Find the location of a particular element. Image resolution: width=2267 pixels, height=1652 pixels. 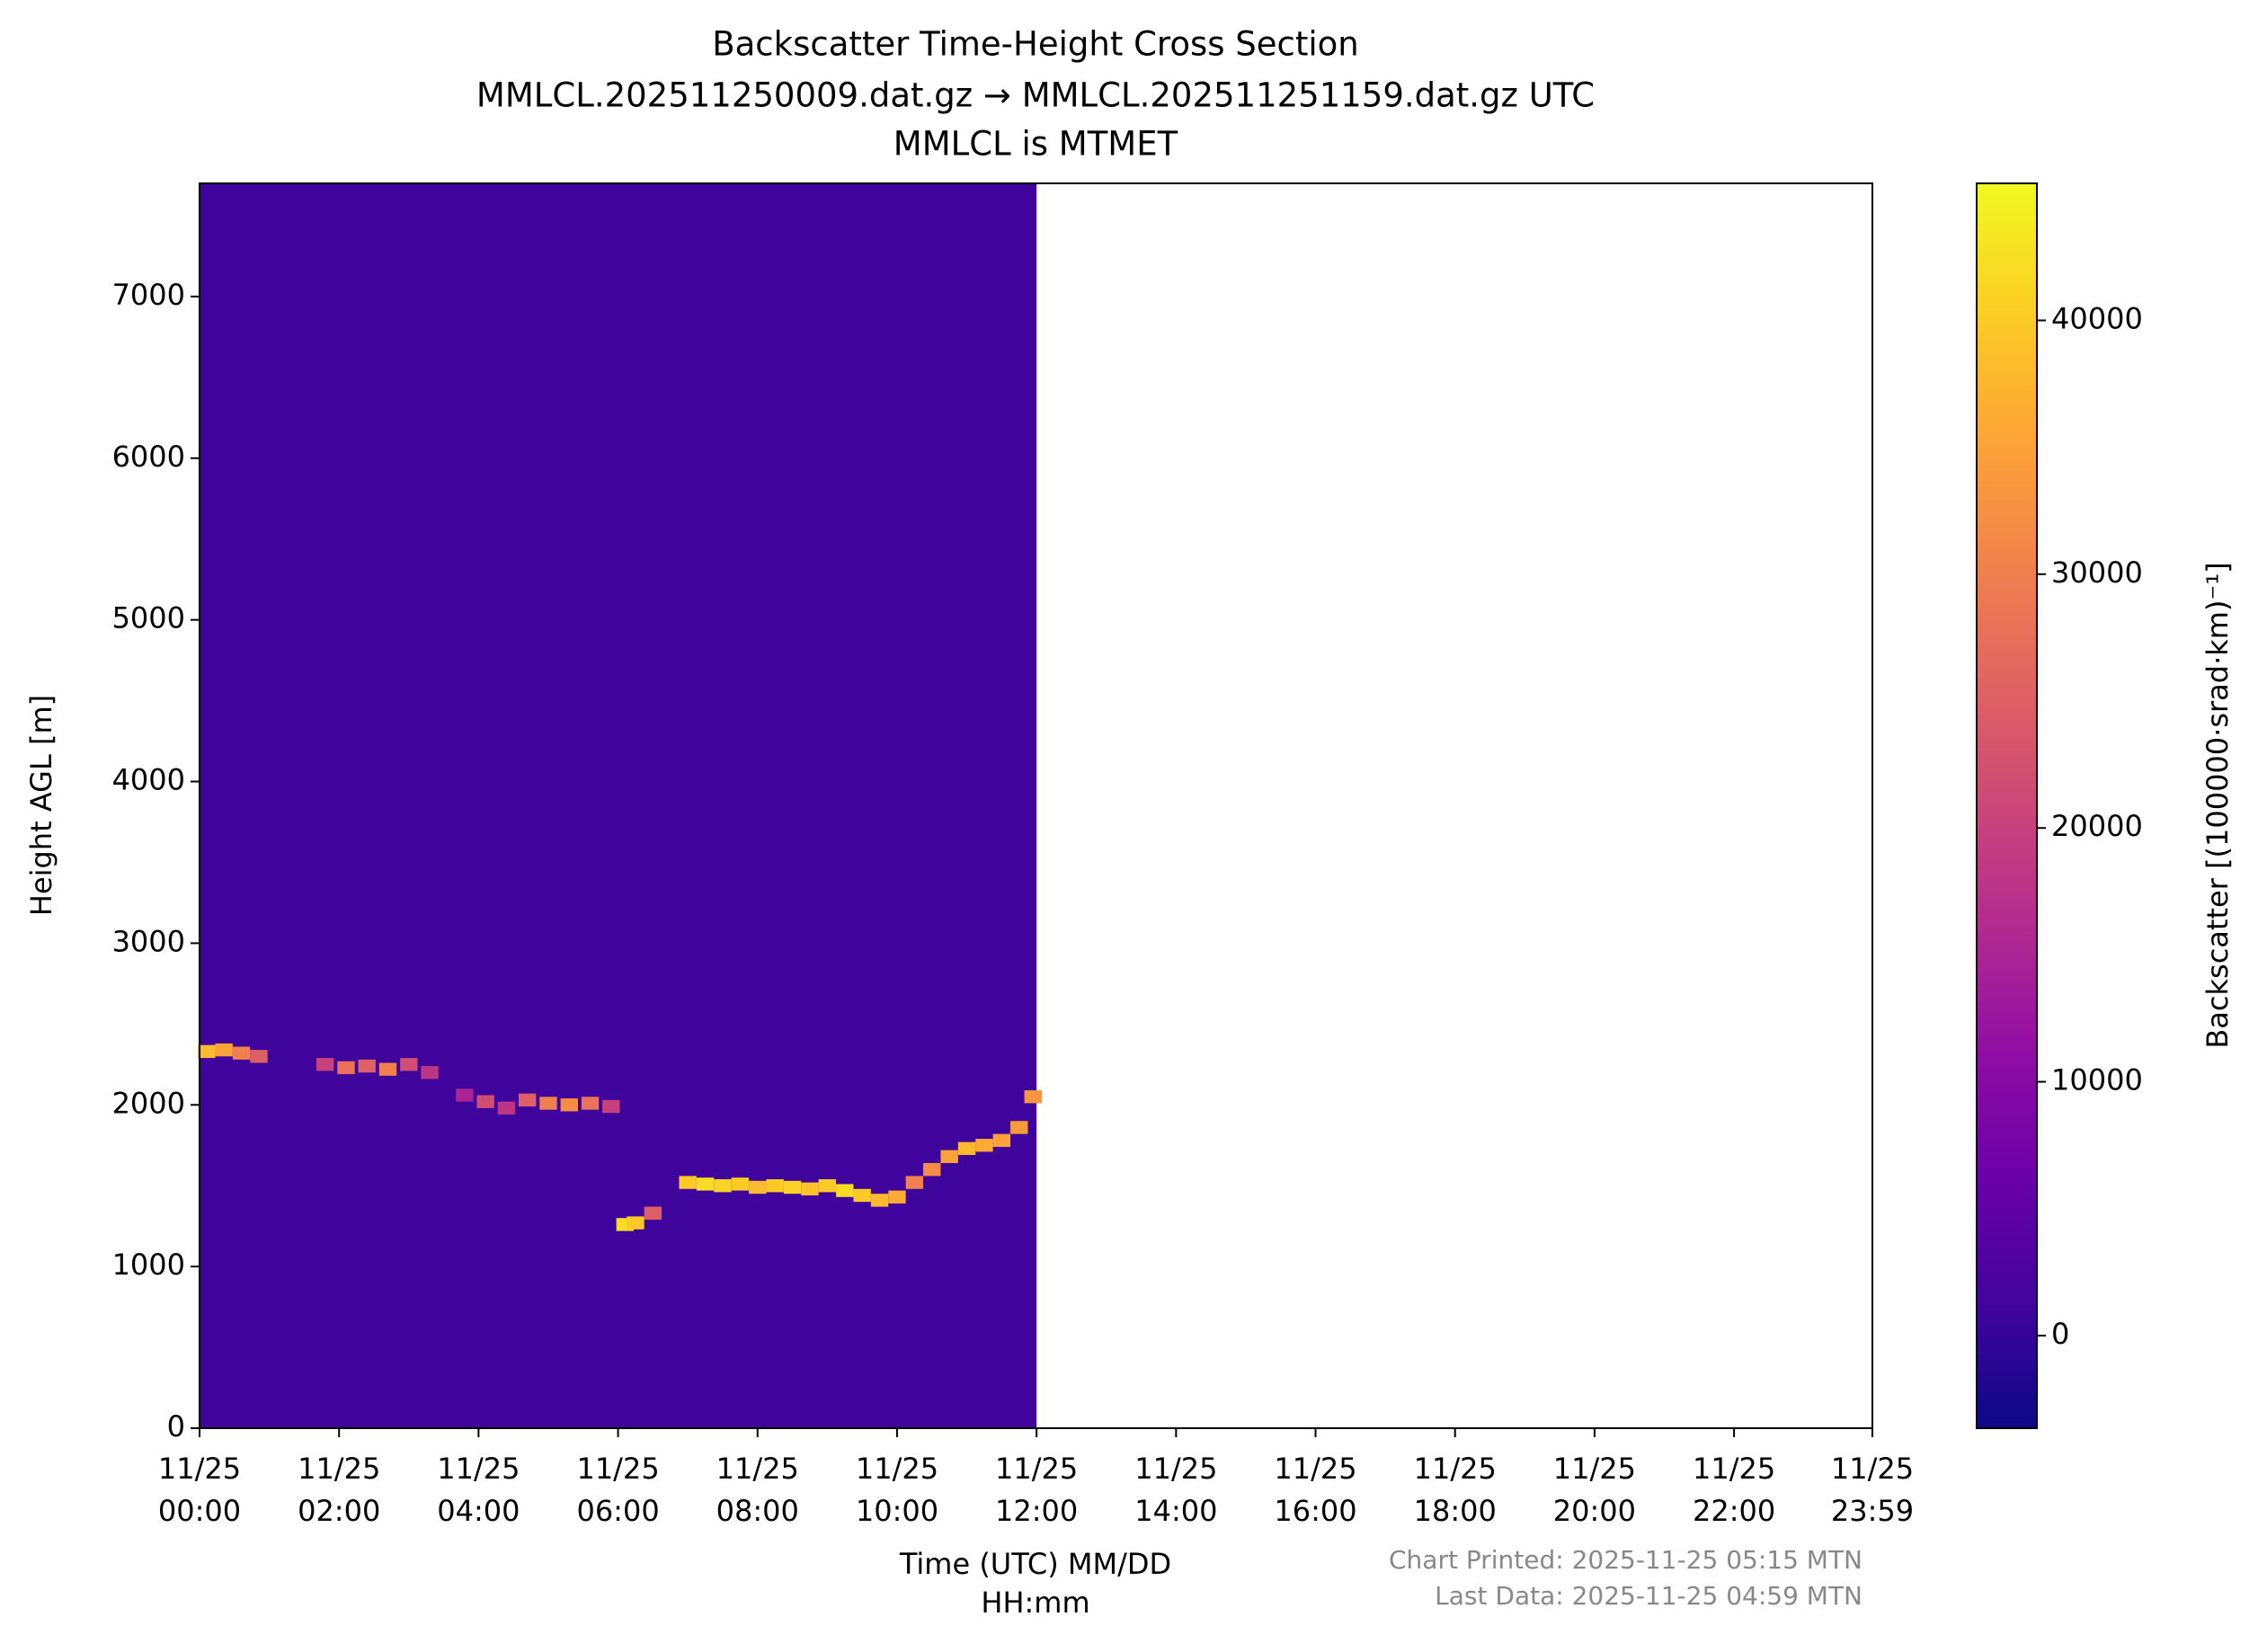

note: Last Data: 2025-11-25 04:59 MTN is located at coordinates (1648, 1596).